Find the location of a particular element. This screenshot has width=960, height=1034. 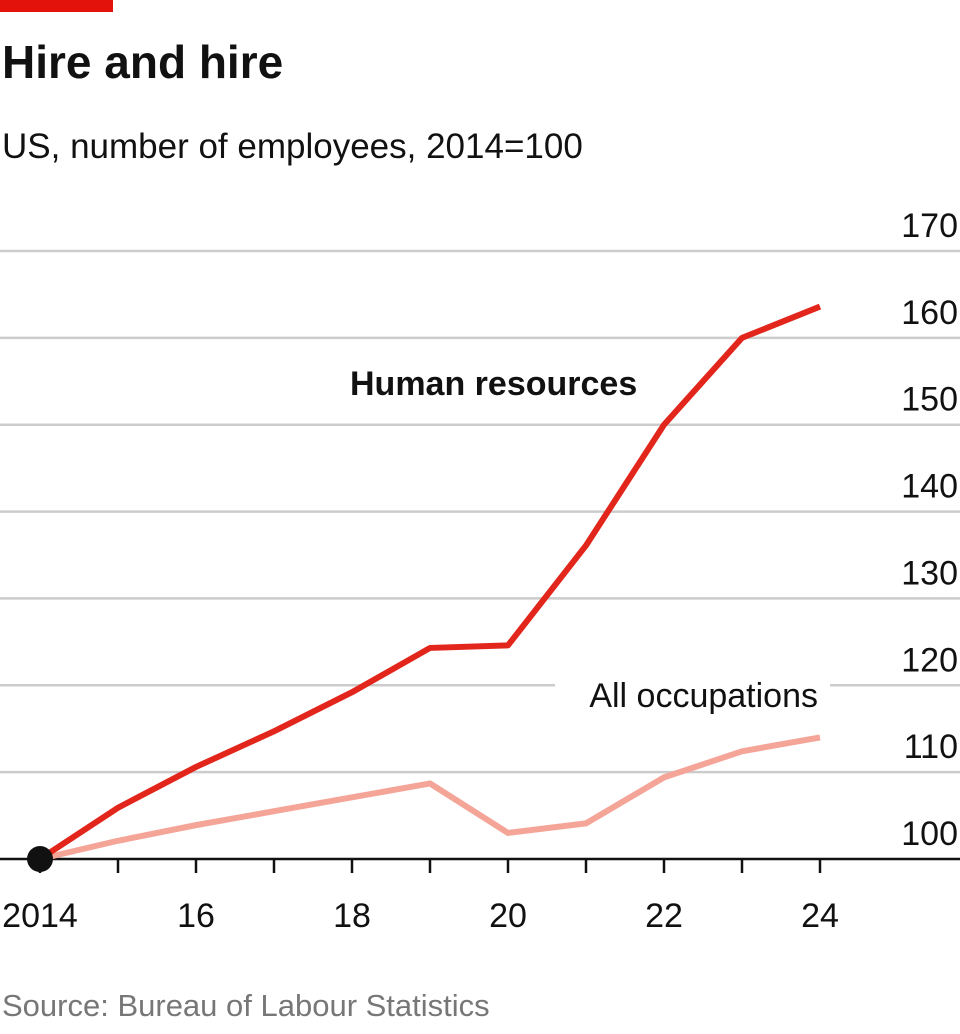

accent-bar is located at coordinates (56, 6).